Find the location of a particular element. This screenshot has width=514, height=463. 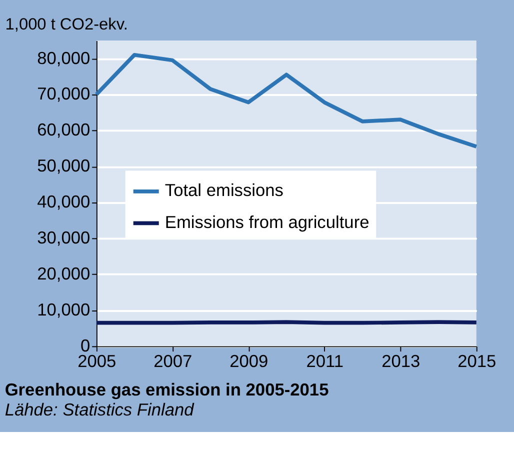

y-tick-label: 20,000 is located at coordinates (63, 274).